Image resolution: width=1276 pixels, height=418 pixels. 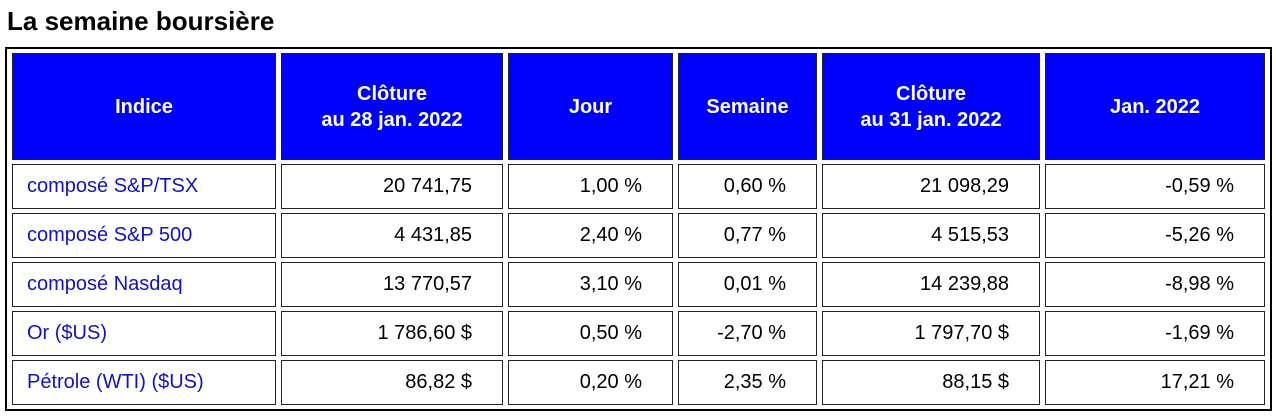 What do you see at coordinates (931, 186) in the screenshot?
I see `value-cell: 21 098,29` at bounding box center [931, 186].